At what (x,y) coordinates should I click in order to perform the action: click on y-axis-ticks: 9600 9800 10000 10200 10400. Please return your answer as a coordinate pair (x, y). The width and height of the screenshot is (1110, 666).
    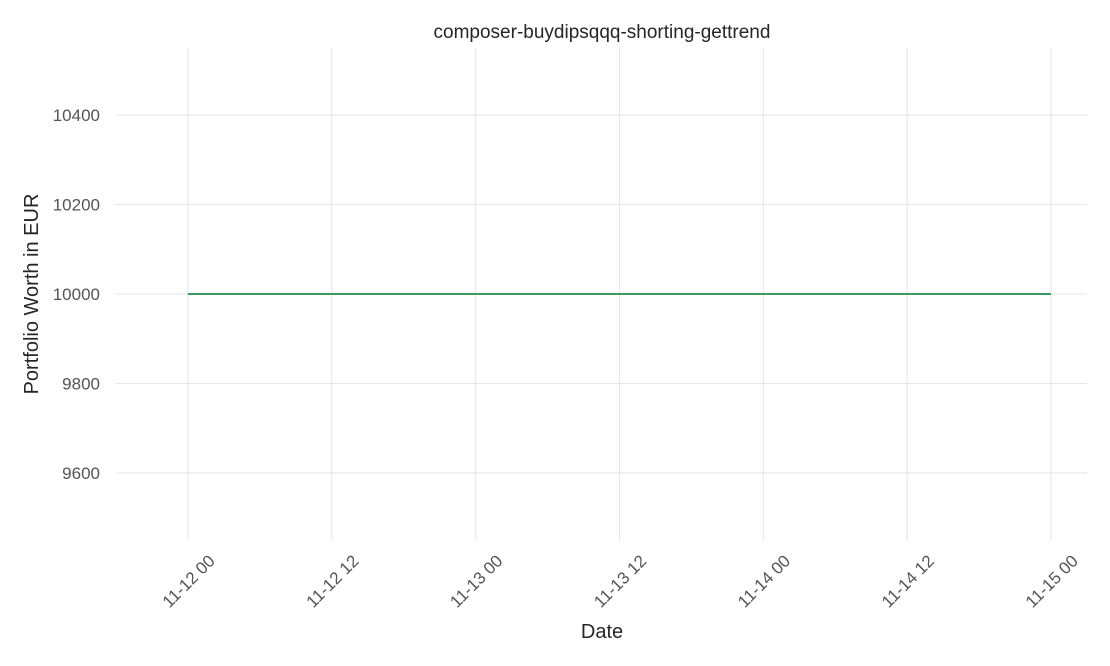
    Looking at the image, I should click on (76, 294).